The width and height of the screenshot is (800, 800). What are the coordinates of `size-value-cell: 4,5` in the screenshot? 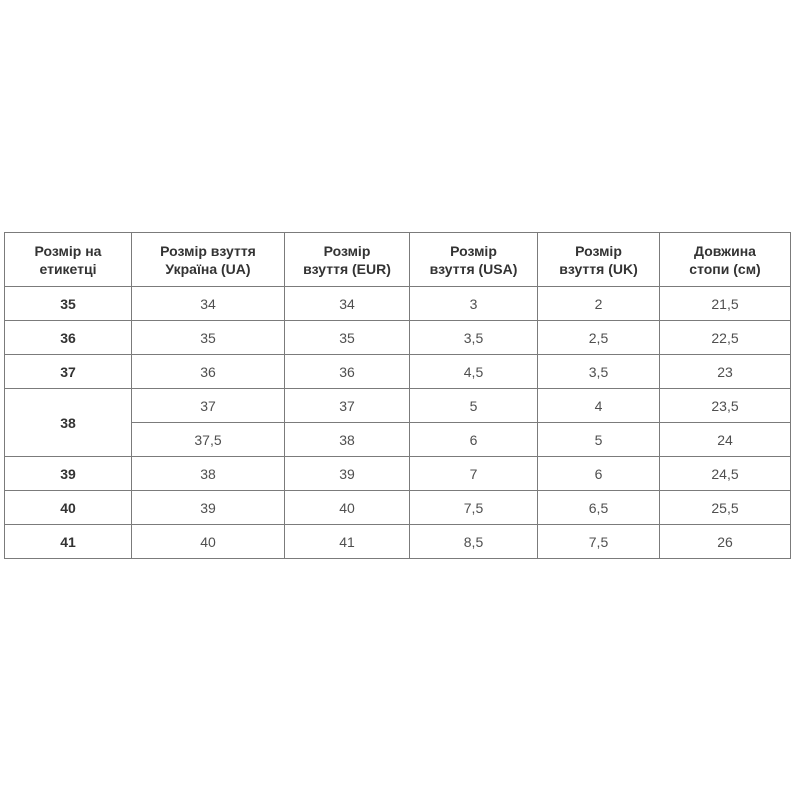 It's located at (473, 371).